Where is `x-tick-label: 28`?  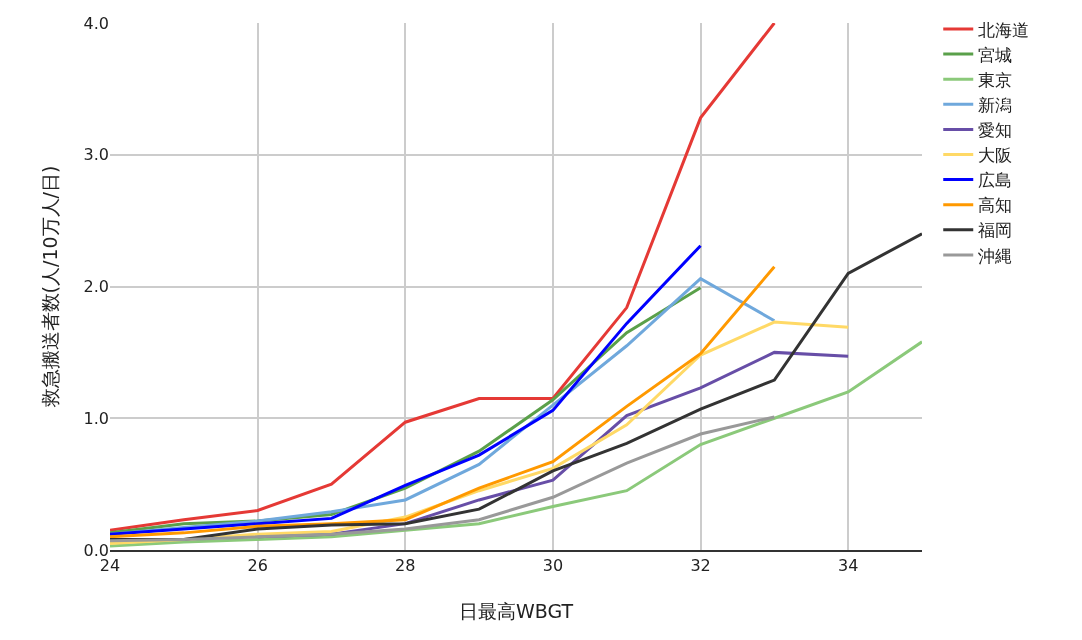
x-tick-label: 28 is located at coordinates (405, 566).